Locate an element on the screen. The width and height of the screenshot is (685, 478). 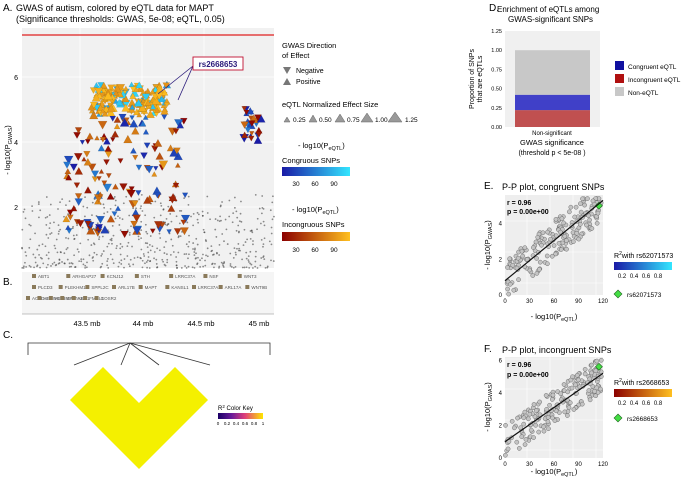
legend-incongruent-label: Incongruent eQTL is located at coordinates (654, 80).